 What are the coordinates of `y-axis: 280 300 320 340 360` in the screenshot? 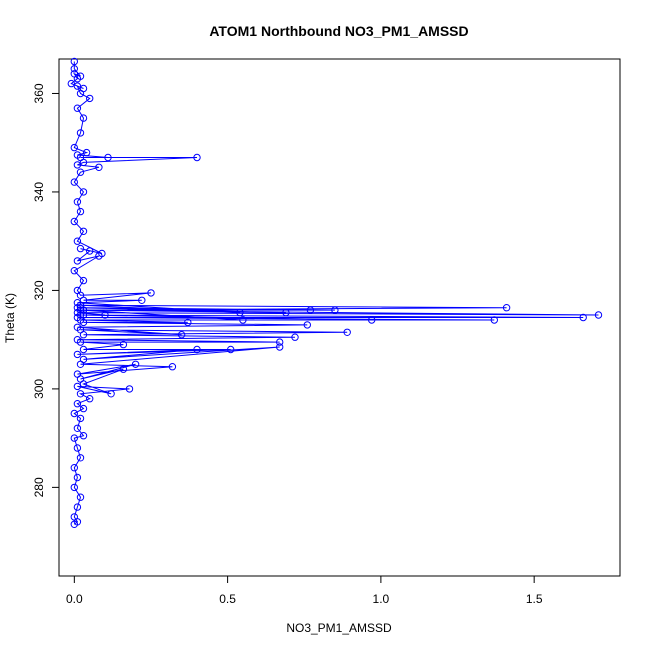 It's located at (46, 290).